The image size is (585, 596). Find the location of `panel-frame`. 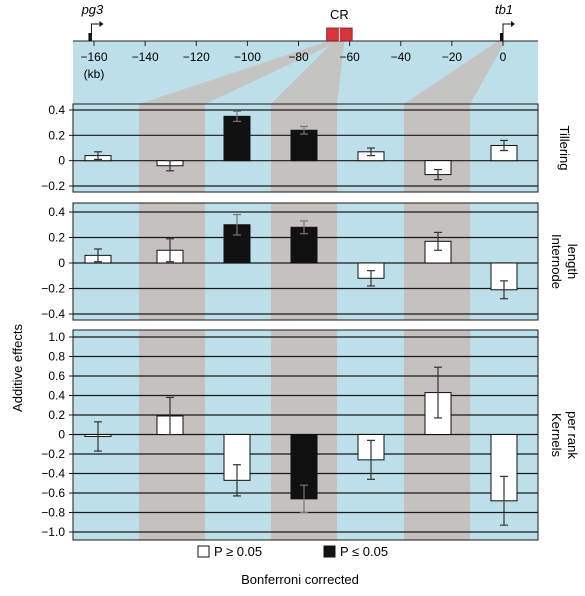

panel-frame is located at coordinates (305, 148).